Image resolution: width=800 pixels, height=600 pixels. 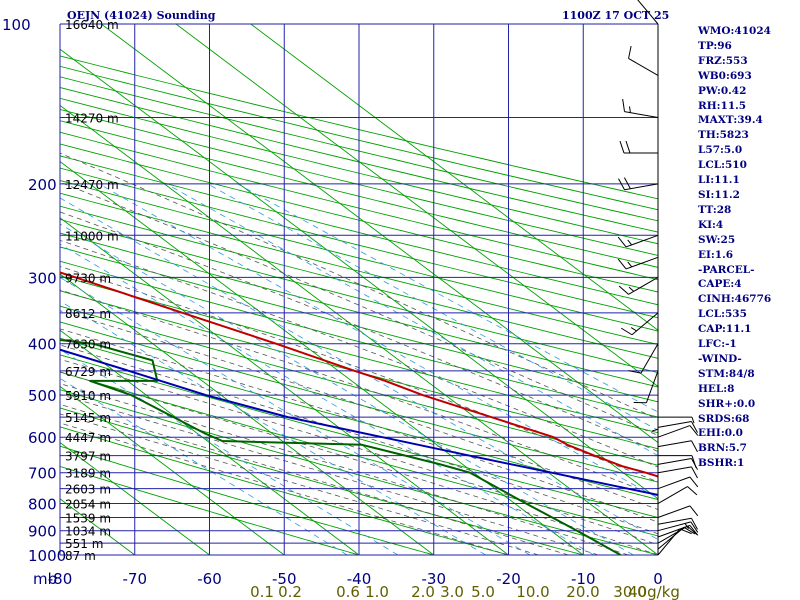 What do you see at coordinates (722, 165) in the screenshot?
I see `index-item: LCL:510` at bounding box center [722, 165].